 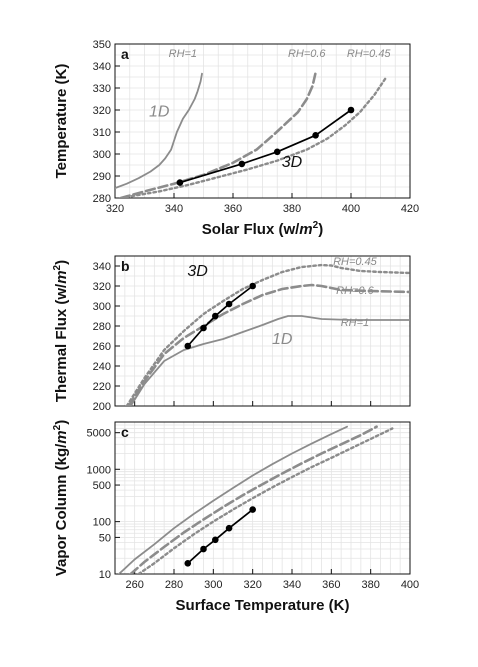 What do you see at coordinates (102, 486) in the screenshot?
I see `y-tick-label: 500` at bounding box center [102, 486].